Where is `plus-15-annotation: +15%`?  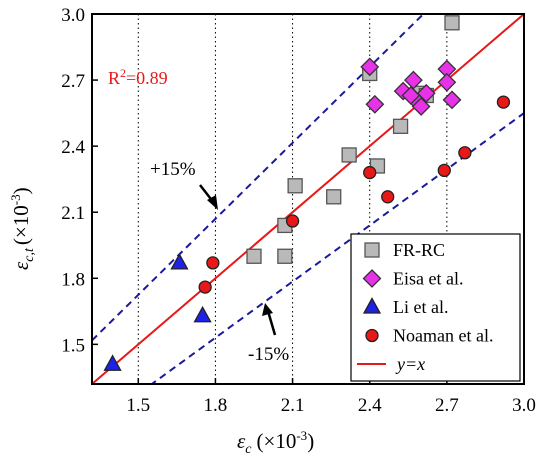
plus-15-annotation: +15% is located at coordinates (173, 169).